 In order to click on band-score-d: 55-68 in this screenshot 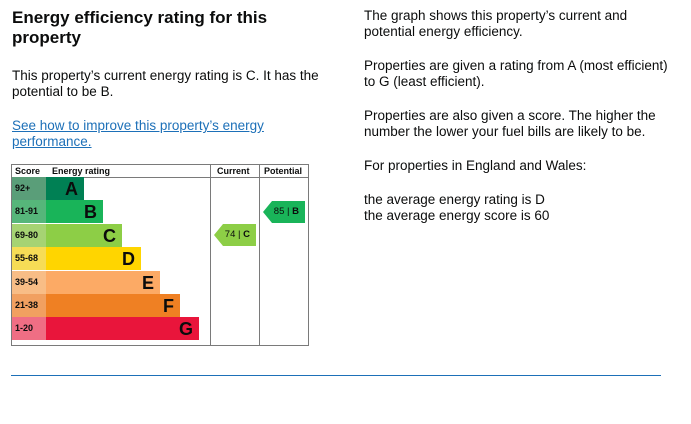, I will do `click(29, 259)`.